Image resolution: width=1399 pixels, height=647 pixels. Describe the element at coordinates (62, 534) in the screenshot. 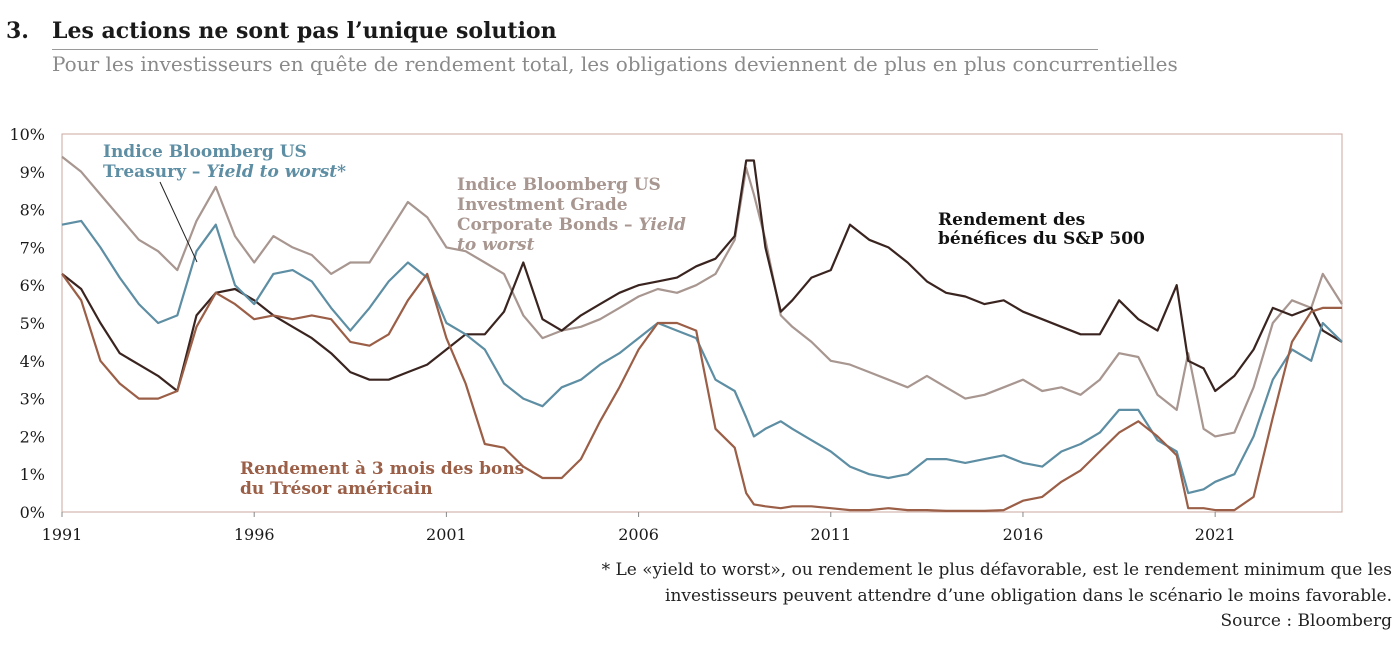

I see `x-tick-label: 1991` at that location.